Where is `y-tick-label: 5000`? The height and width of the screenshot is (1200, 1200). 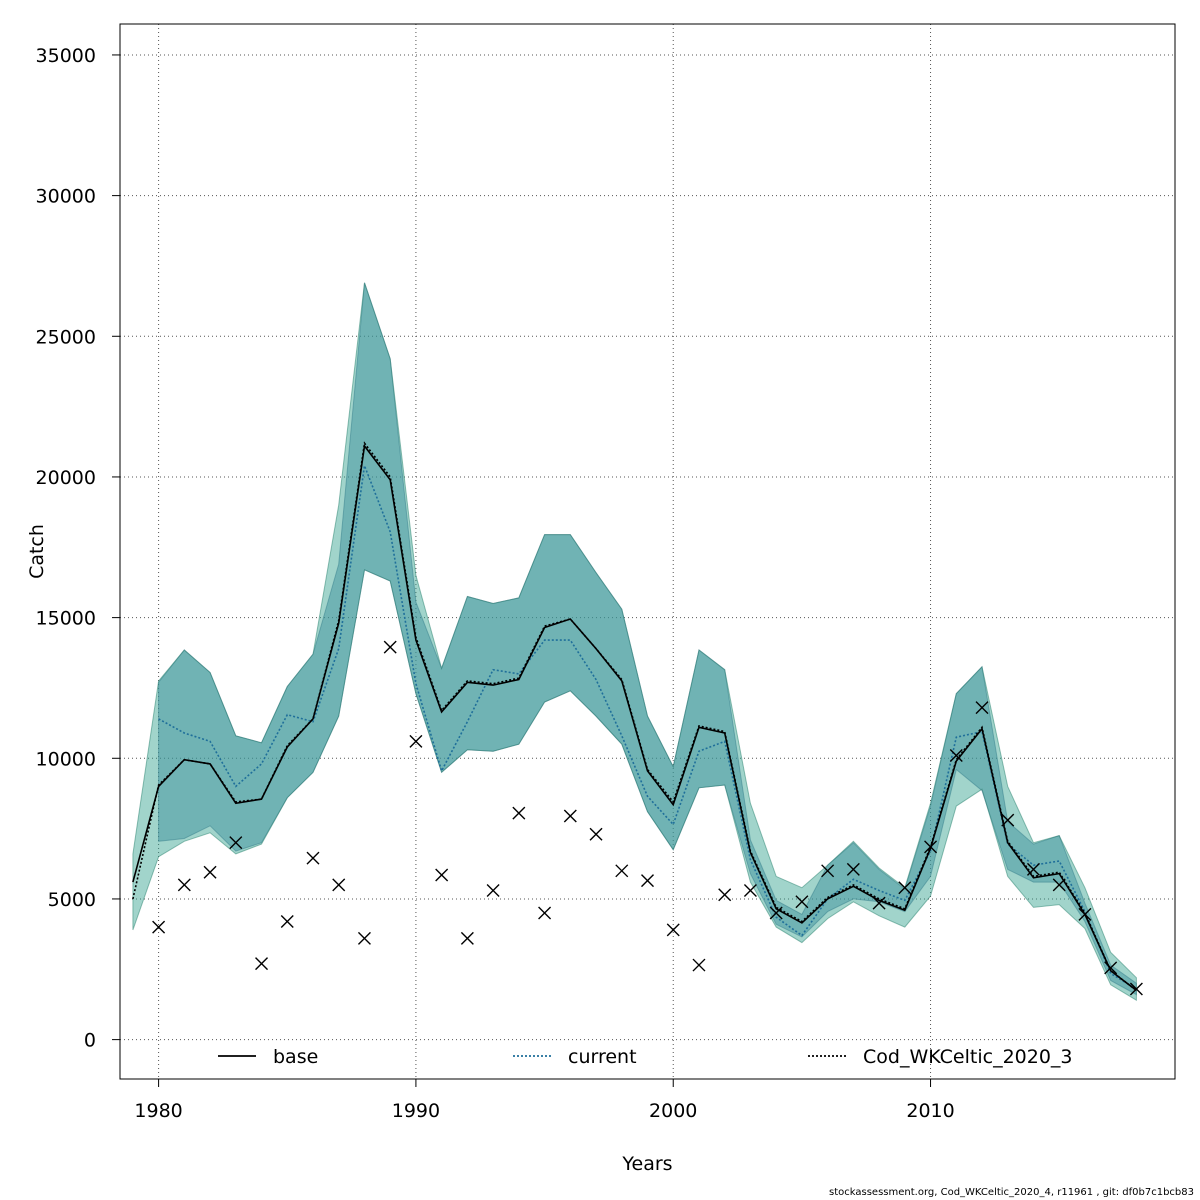 y-tick-label: 5000 is located at coordinates (72, 900).